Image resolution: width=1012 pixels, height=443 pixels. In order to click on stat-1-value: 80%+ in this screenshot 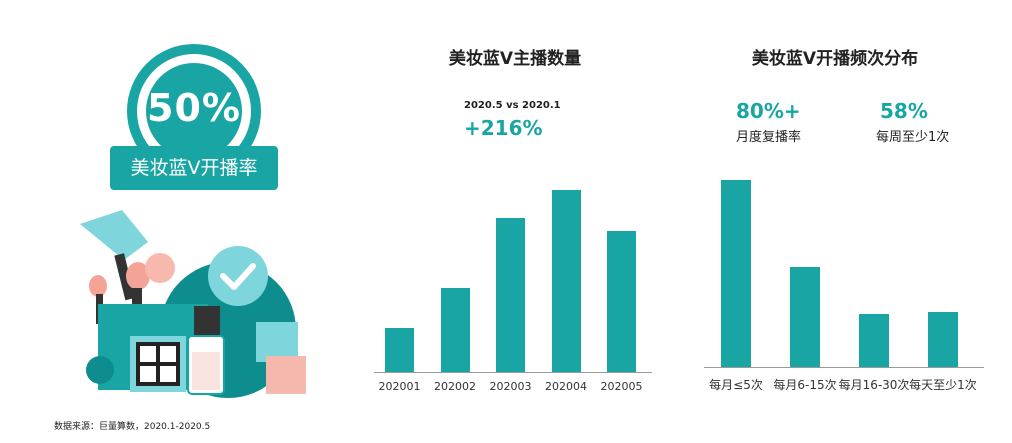, I will do `click(768, 111)`.